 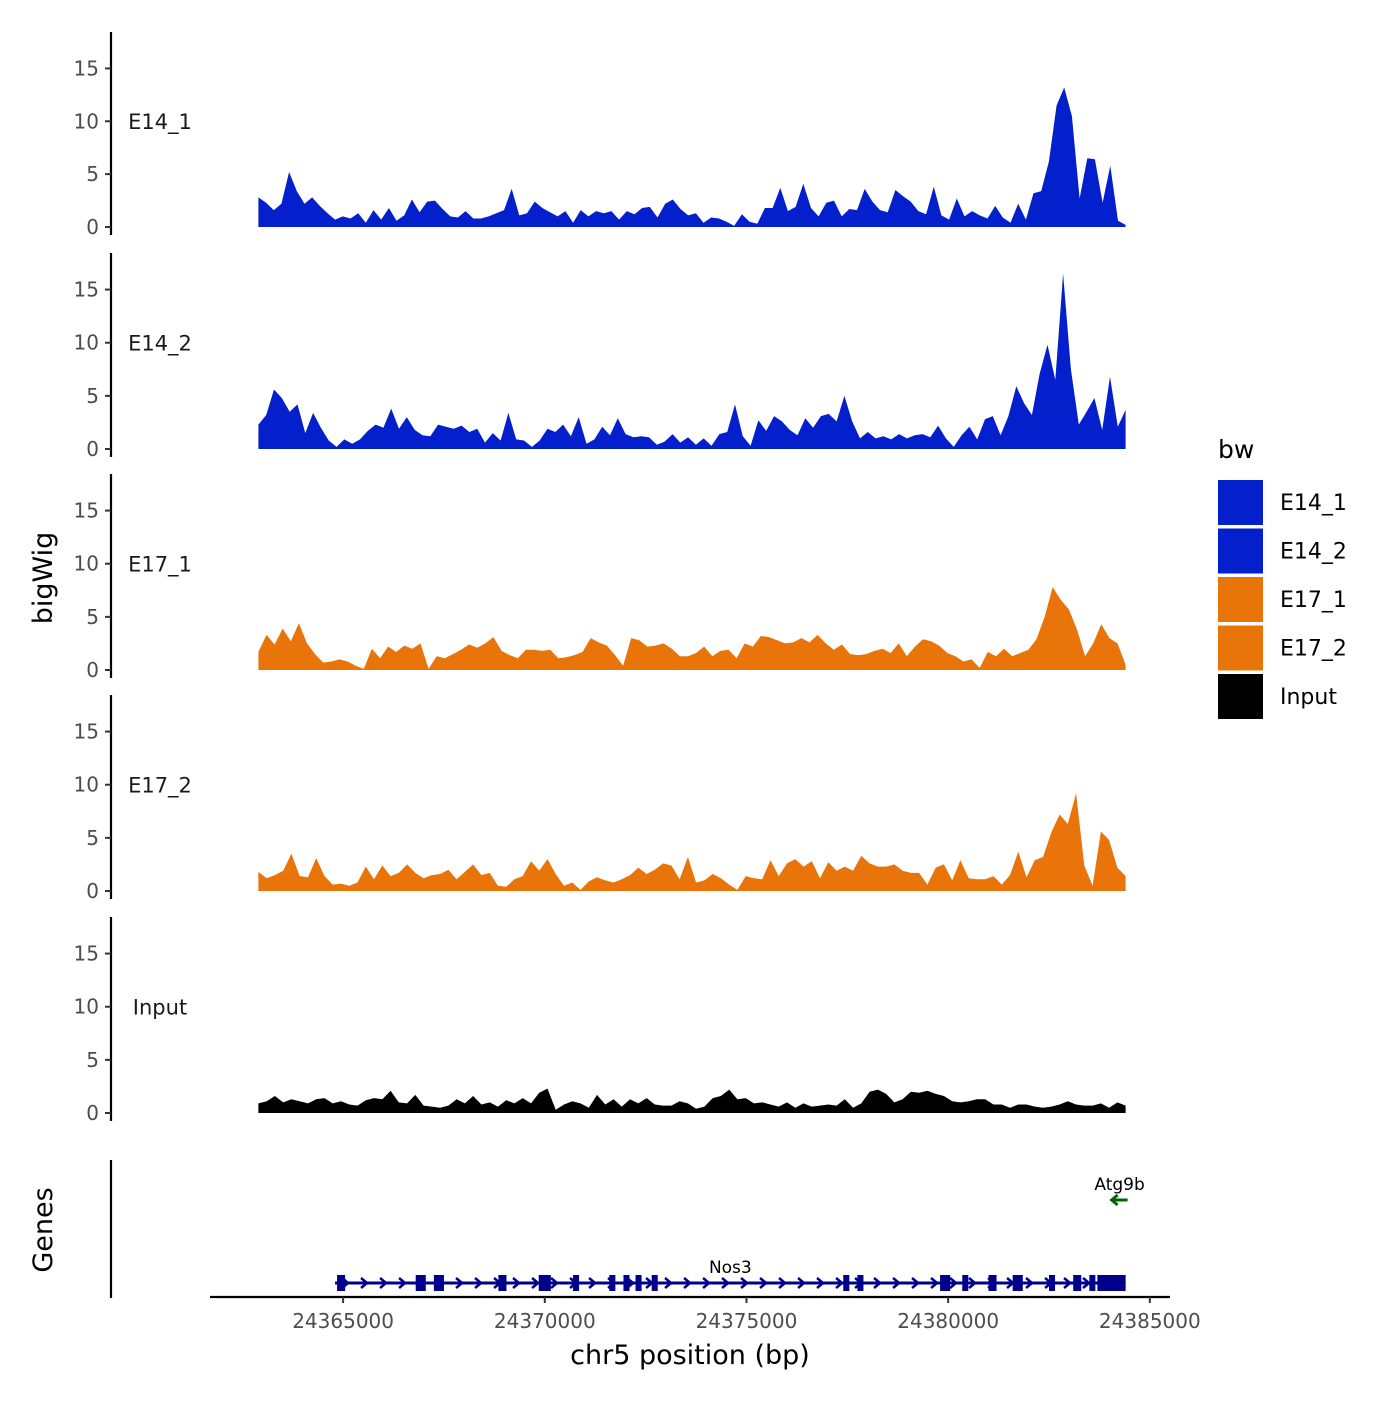 I want to click on track-e17-1: 0 5 10 15 E17_1, so click(x=600, y=578).